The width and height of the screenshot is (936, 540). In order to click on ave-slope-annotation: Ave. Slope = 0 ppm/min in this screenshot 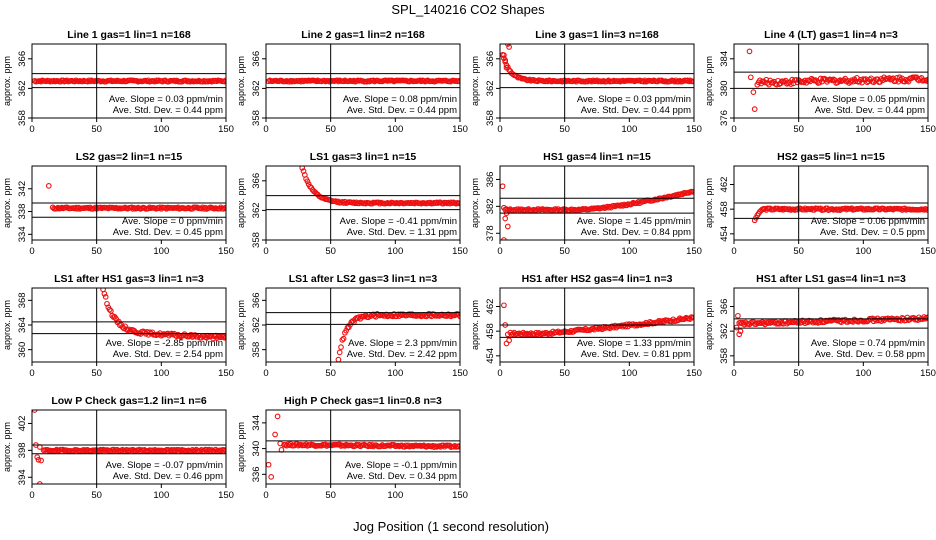, I will do `click(172, 221)`.